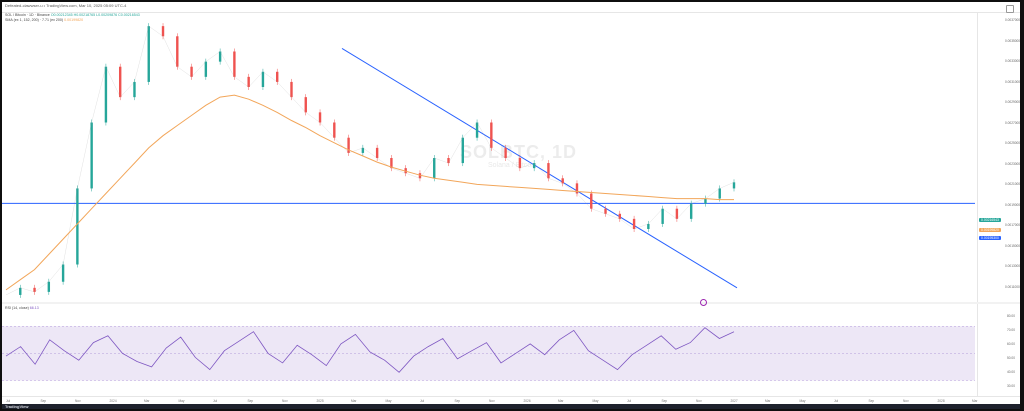 The height and width of the screenshot is (411, 1024). Describe the element at coordinates (519, 152) in the screenshot. I see `symbol-watermark: SOLBTC, 1D` at that location.